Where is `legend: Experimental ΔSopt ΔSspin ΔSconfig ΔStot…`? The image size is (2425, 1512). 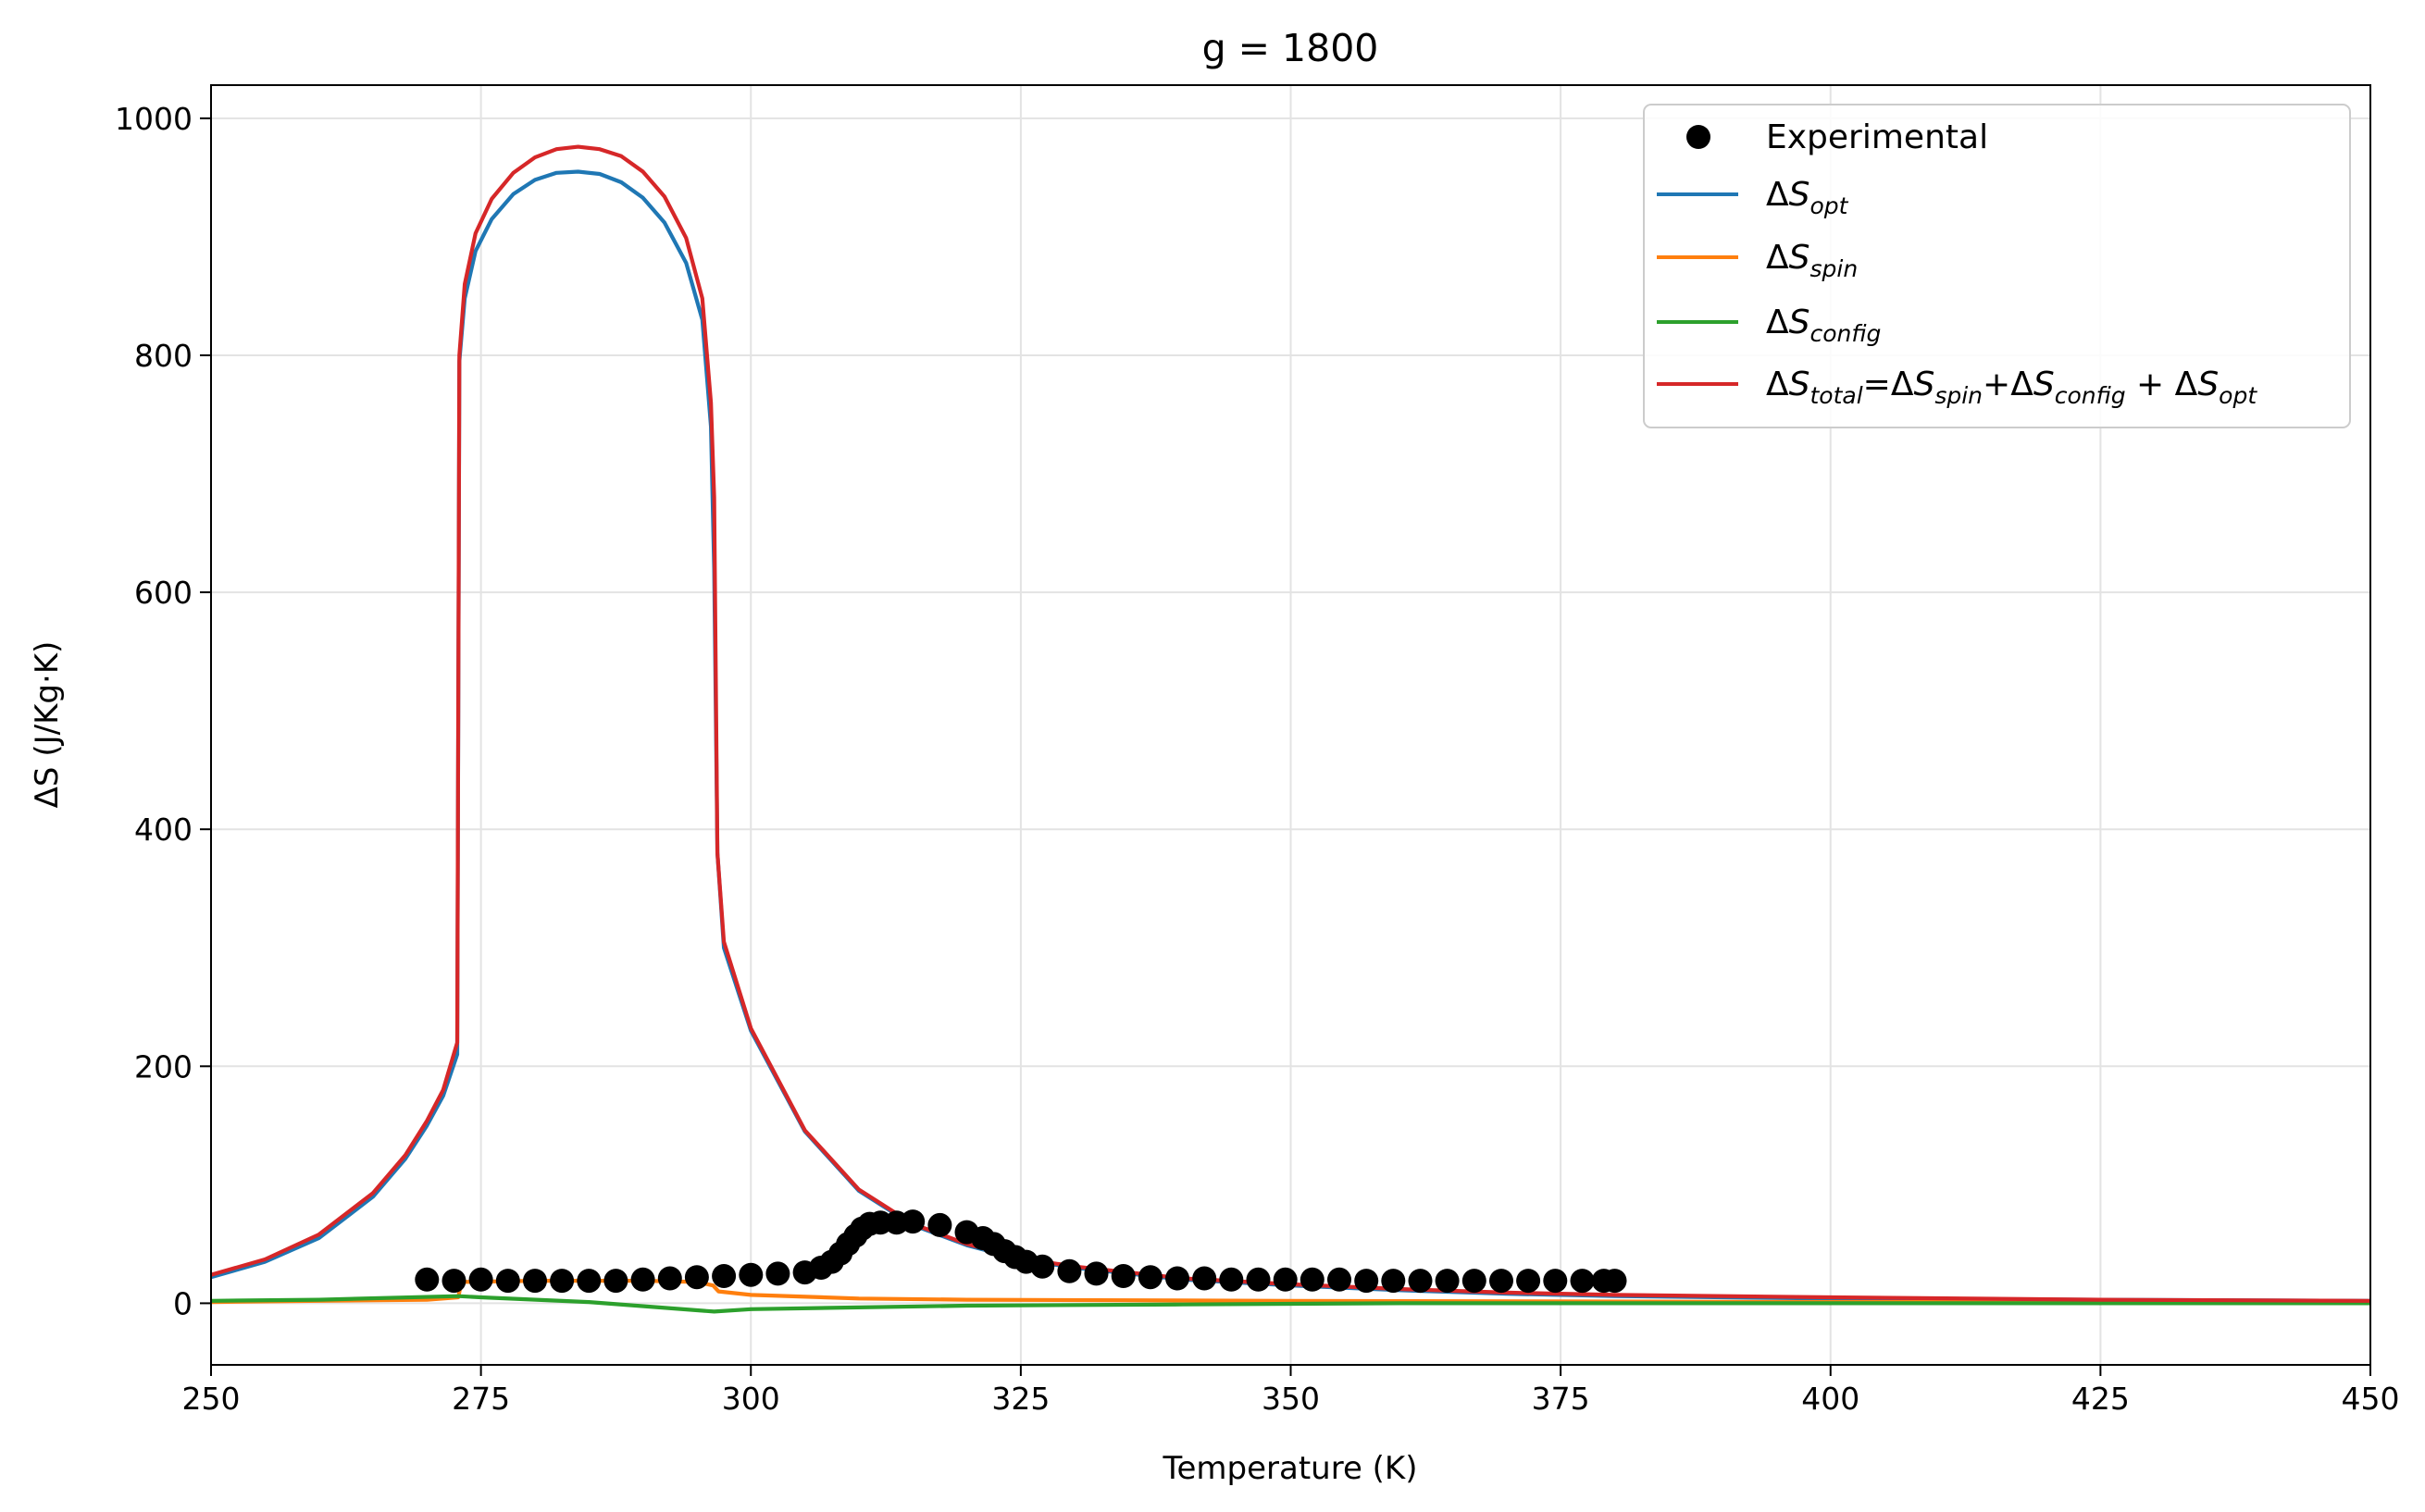 legend: Experimental ΔSopt ΔSspin ΔSconfig ΔStot… is located at coordinates (1997, 266).